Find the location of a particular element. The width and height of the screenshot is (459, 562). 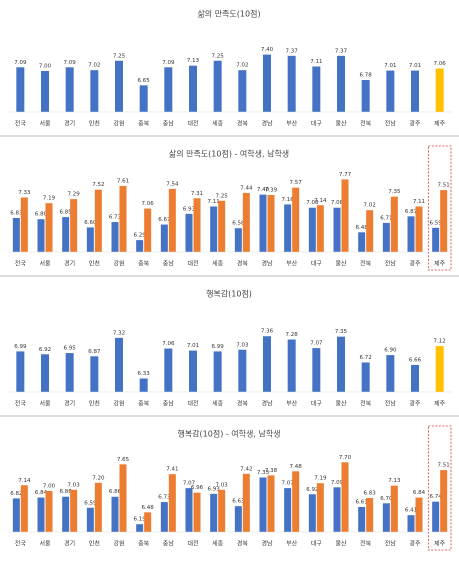

value-label: 7.02 is located at coordinates (94, 66).